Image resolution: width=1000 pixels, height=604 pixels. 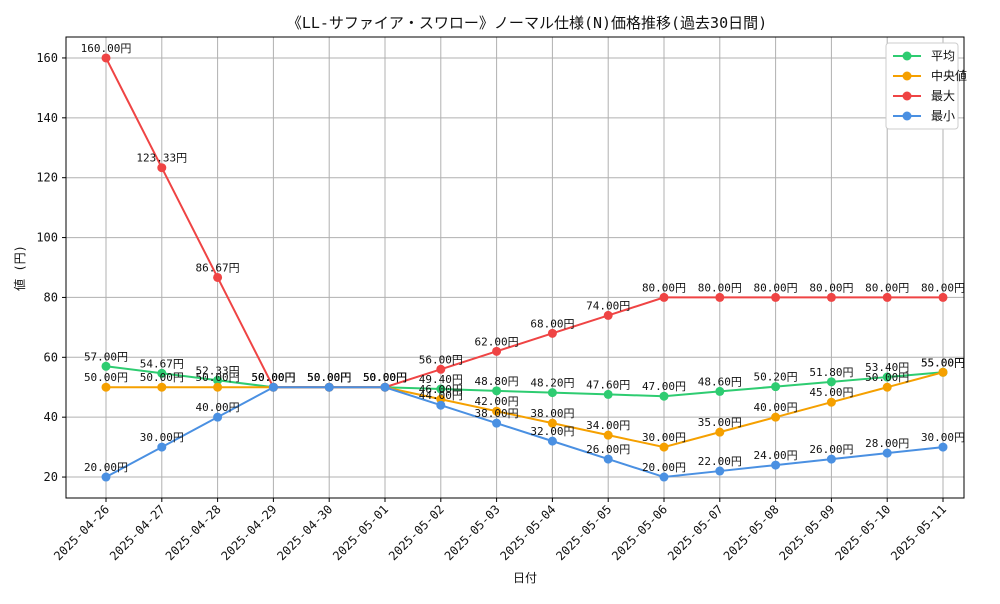 What do you see at coordinates (218, 267) in the screenshot?
I see `data-label: 86.67円` at bounding box center [218, 267].